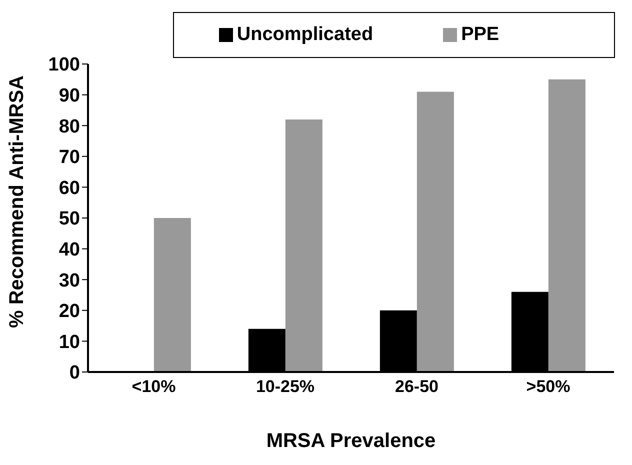  I want to click on y-tick-label: 60, so click(69, 188).